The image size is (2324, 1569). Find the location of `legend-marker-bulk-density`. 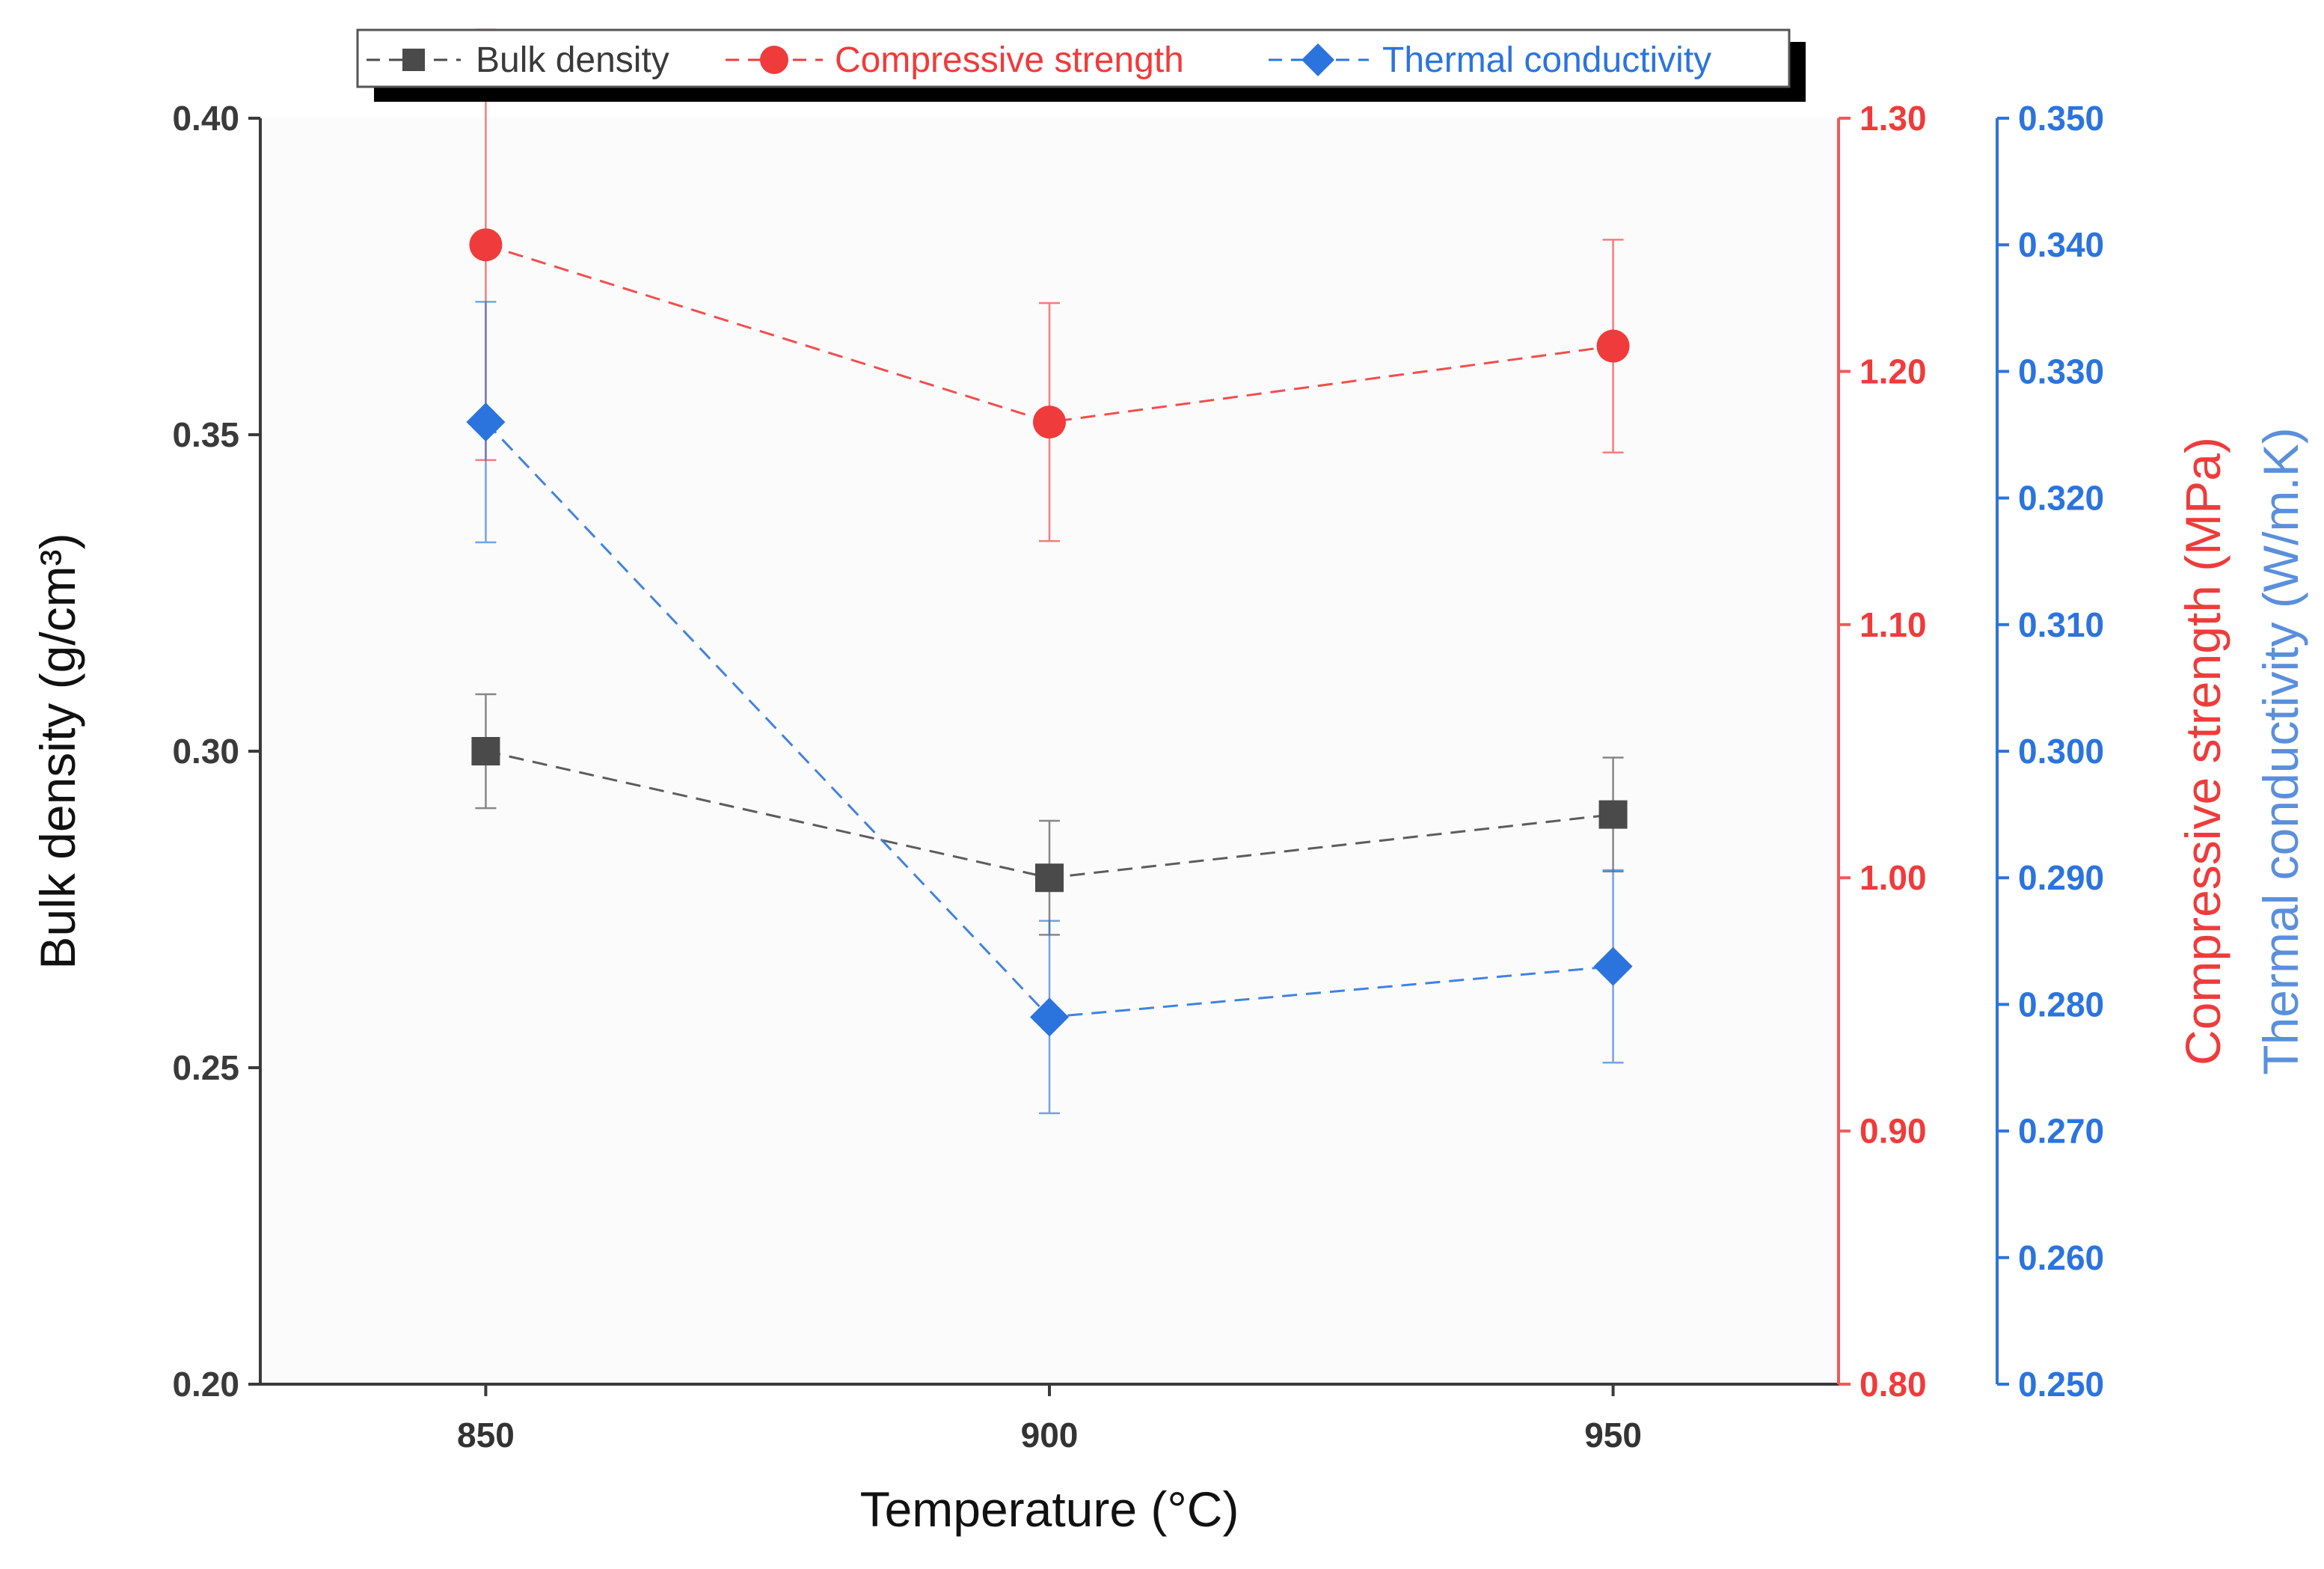

legend-marker-bulk-density is located at coordinates (413, 60).